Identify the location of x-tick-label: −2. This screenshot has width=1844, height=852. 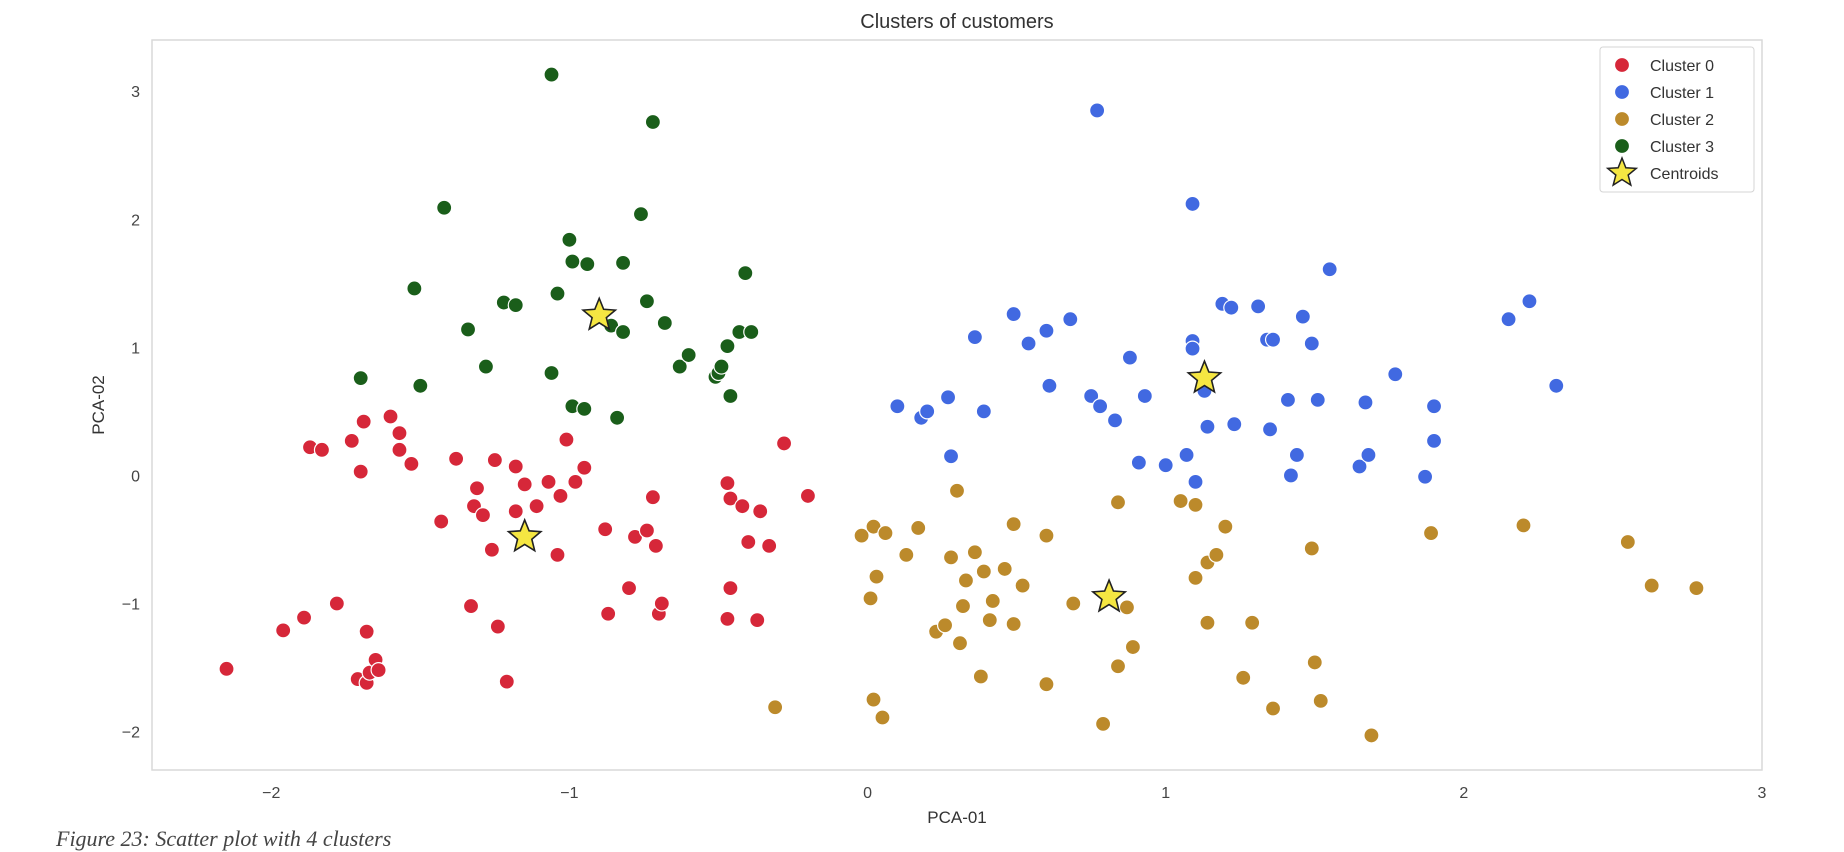
(271, 793).